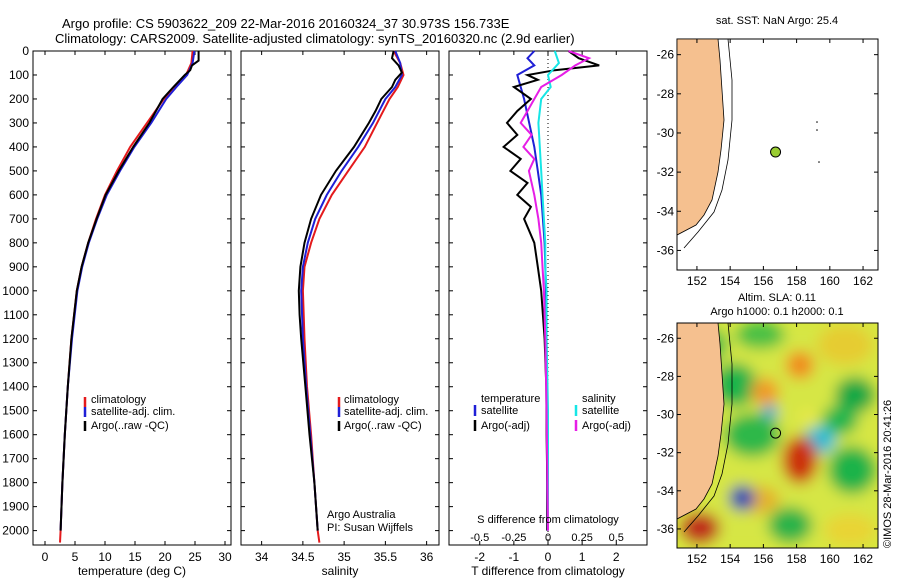  What do you see at coordinates (863, 559) in the screenshot?
I see `map-x-tick-label: 162` at bounding box center [863, 559].